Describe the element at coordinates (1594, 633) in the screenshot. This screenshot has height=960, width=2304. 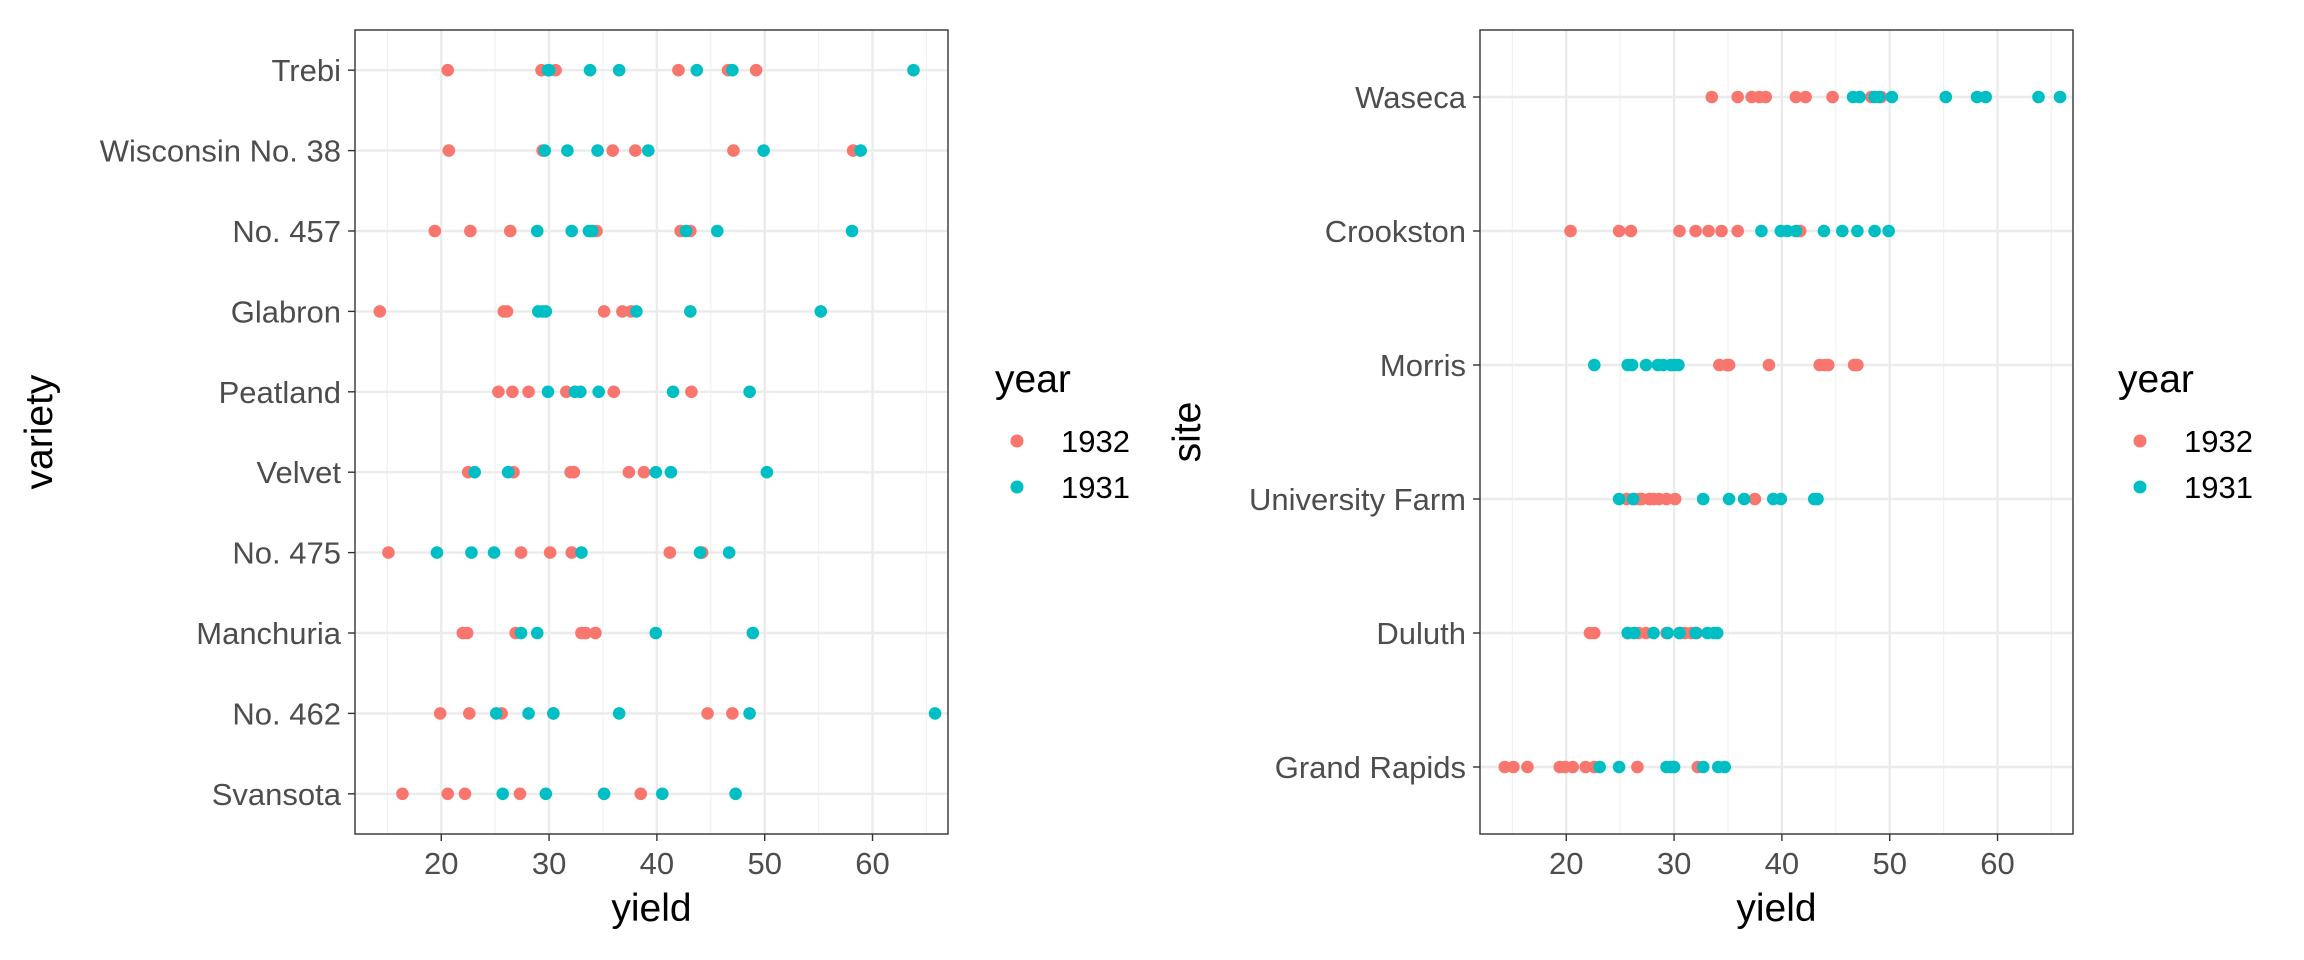
I see `point-1932-duluth` at that location.